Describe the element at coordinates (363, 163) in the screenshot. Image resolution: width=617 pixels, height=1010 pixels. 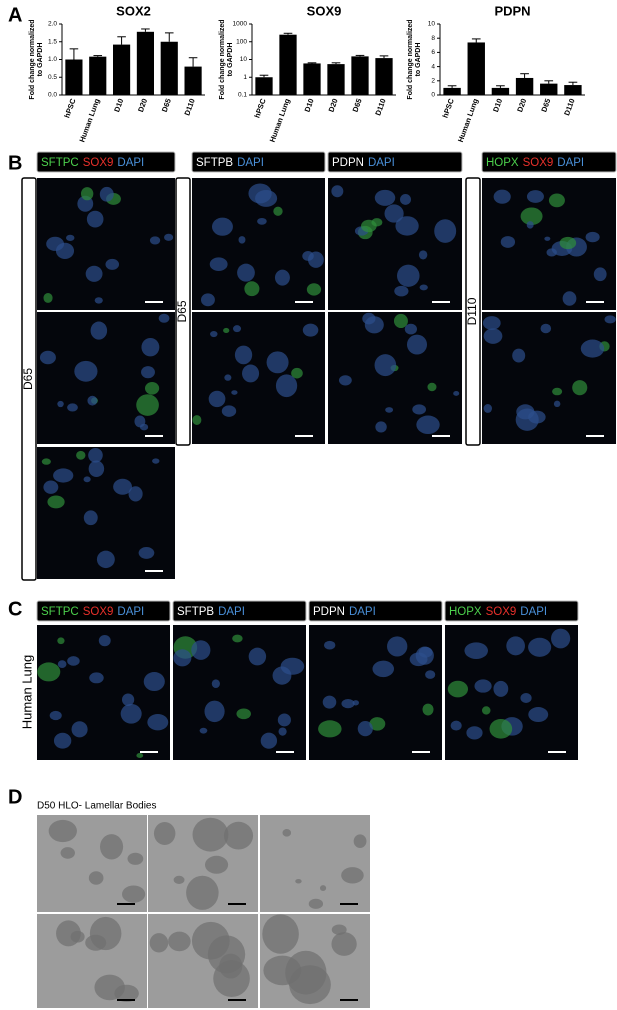
I see `channel-label: PDPN DAPI` at that location.